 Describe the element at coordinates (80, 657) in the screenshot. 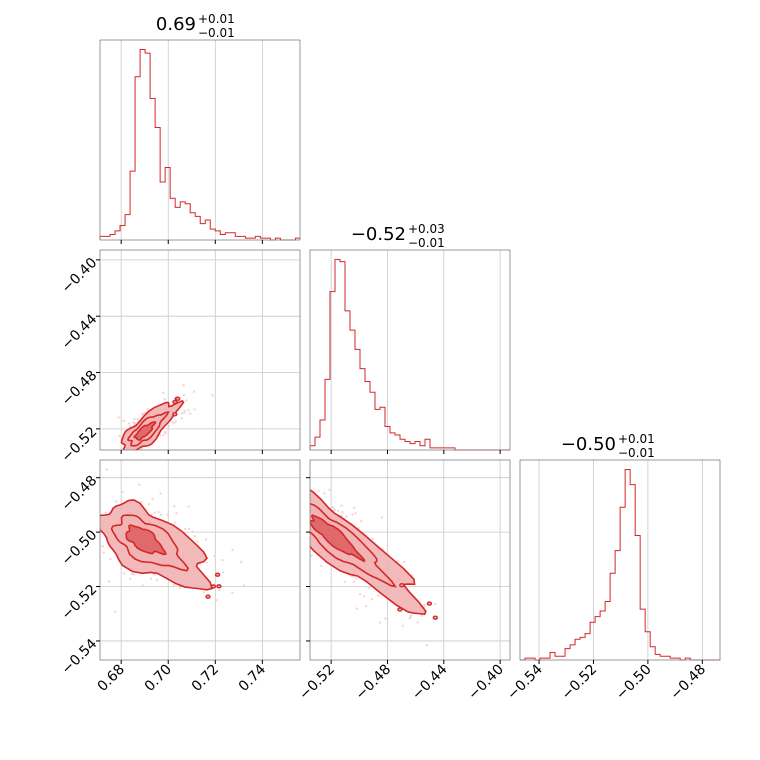

I see `y-tick-label: −0.54` at that location.